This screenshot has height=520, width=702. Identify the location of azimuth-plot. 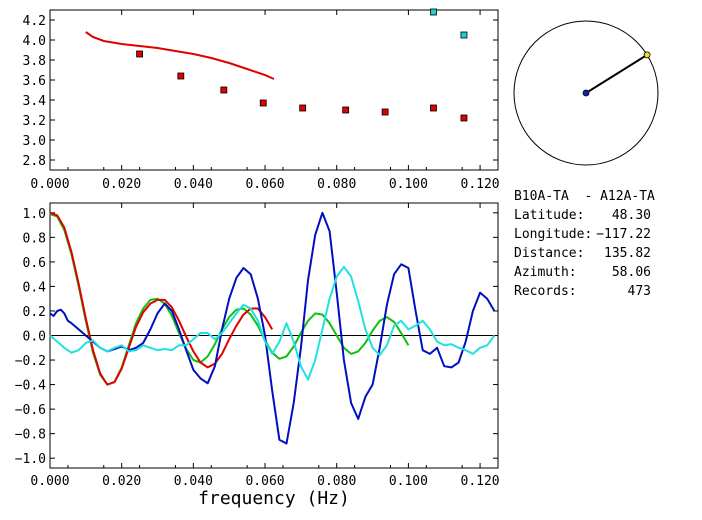
(586, 93).